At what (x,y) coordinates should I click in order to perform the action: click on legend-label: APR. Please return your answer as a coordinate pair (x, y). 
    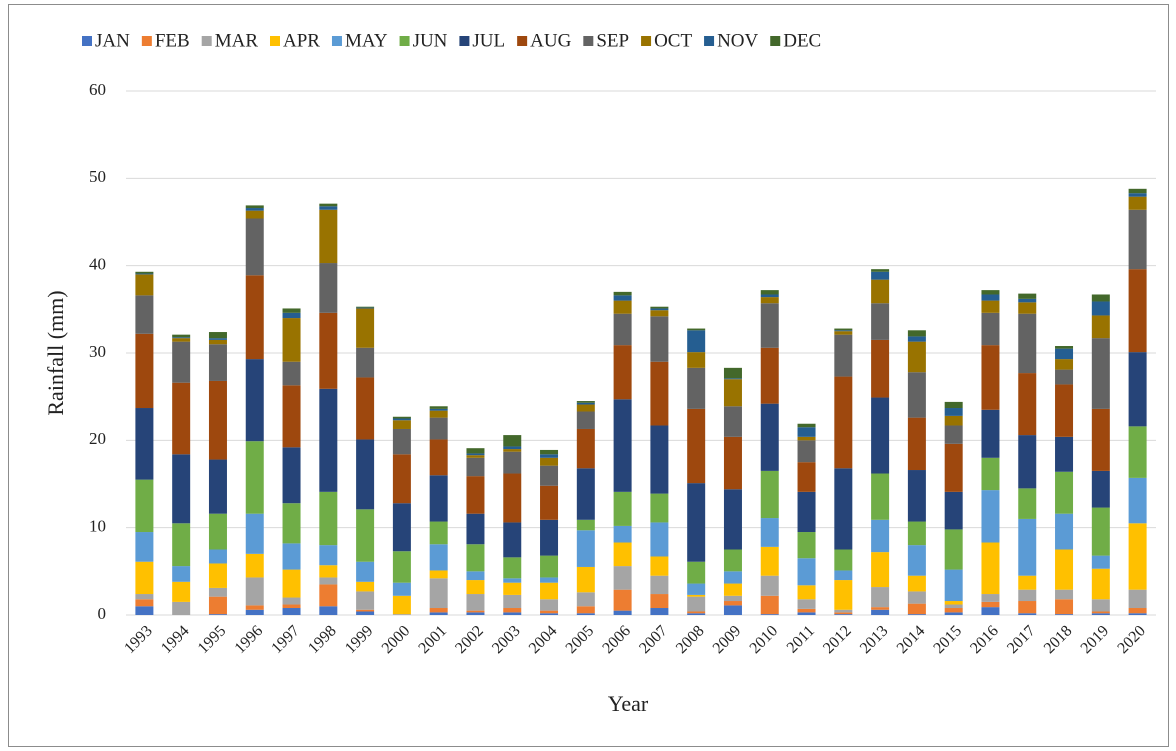
    Looking at the image, I should click on (301, 40).